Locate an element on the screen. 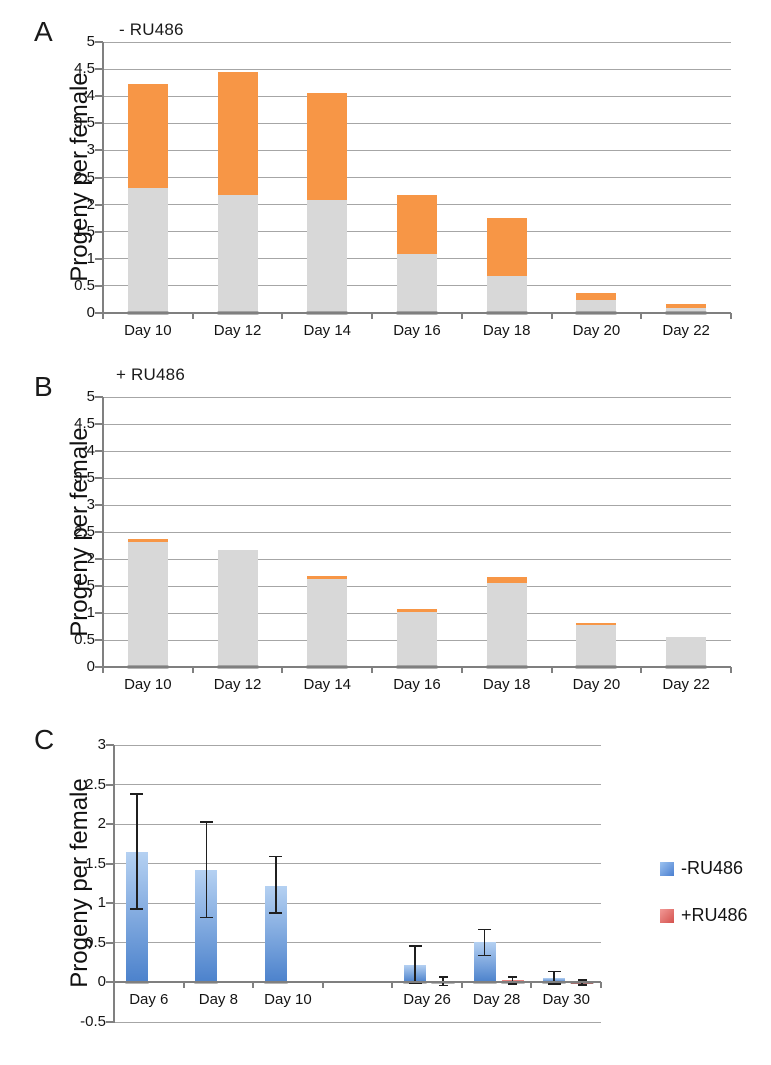  x-tick-label: Day 26 is located at coordinates (427, 1000).